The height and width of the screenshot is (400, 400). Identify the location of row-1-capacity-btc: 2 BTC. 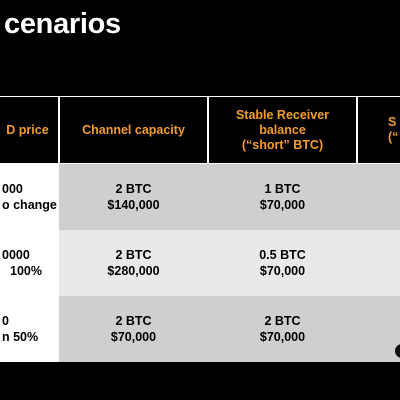
(133, 189).